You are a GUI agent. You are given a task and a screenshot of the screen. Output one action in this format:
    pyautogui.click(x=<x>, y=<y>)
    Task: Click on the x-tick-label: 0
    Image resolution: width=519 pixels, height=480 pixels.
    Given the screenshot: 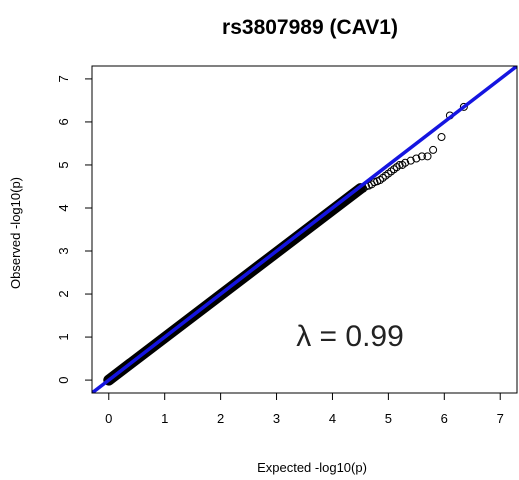 What is the action you would take?
    pyautogui.click(x=108, y=418)
    